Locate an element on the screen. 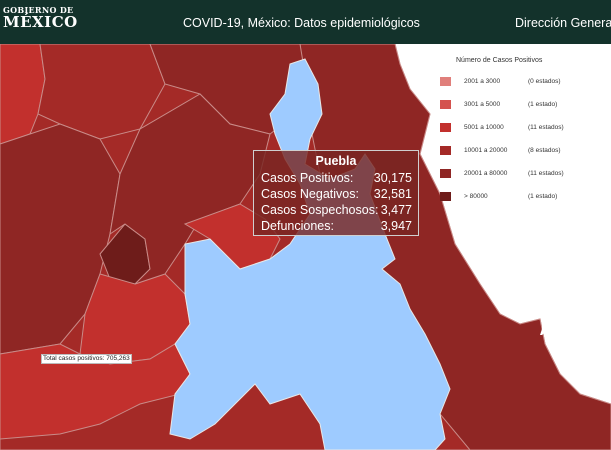 This screenshot has width=611, height=450. tooltip-row: Defunciones: 3,947 is located at coordinates (336, 227).